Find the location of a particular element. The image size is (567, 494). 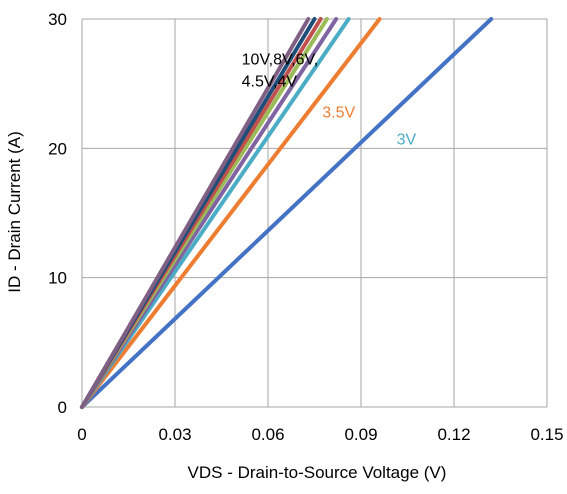

curve-label: 10V,8V,6V, 4.5V,4V is located at coordinates (280, 70).